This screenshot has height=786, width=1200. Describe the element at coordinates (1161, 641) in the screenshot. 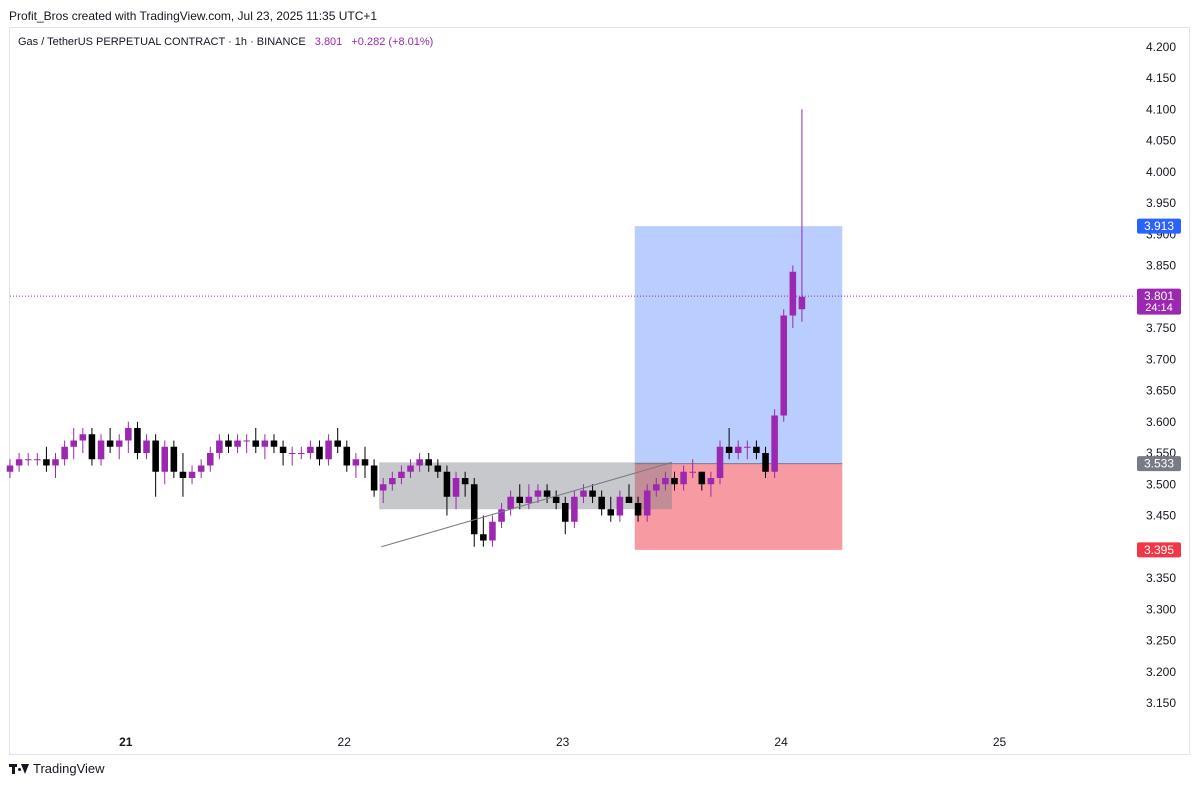

I see `y-tick-label: 3.250` at that location.